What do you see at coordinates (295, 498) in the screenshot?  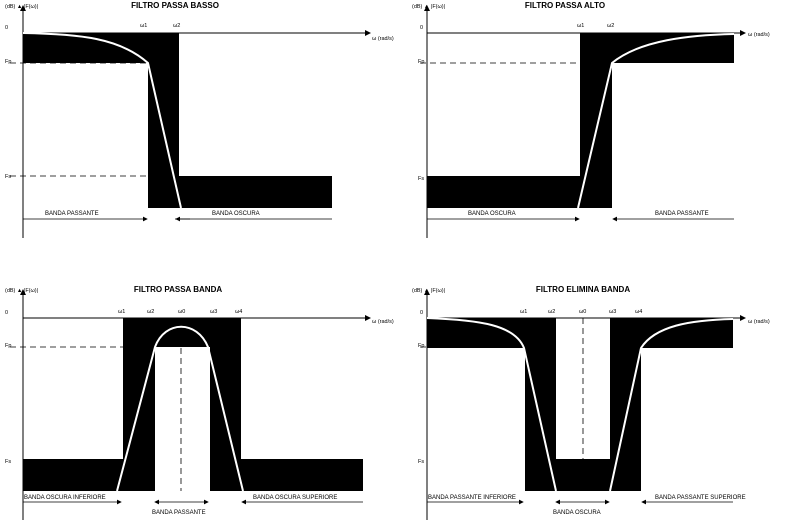 I see `bandpass-band-right: BANDA OSCURA SUPERIORE` at bounding box center [295, 498].